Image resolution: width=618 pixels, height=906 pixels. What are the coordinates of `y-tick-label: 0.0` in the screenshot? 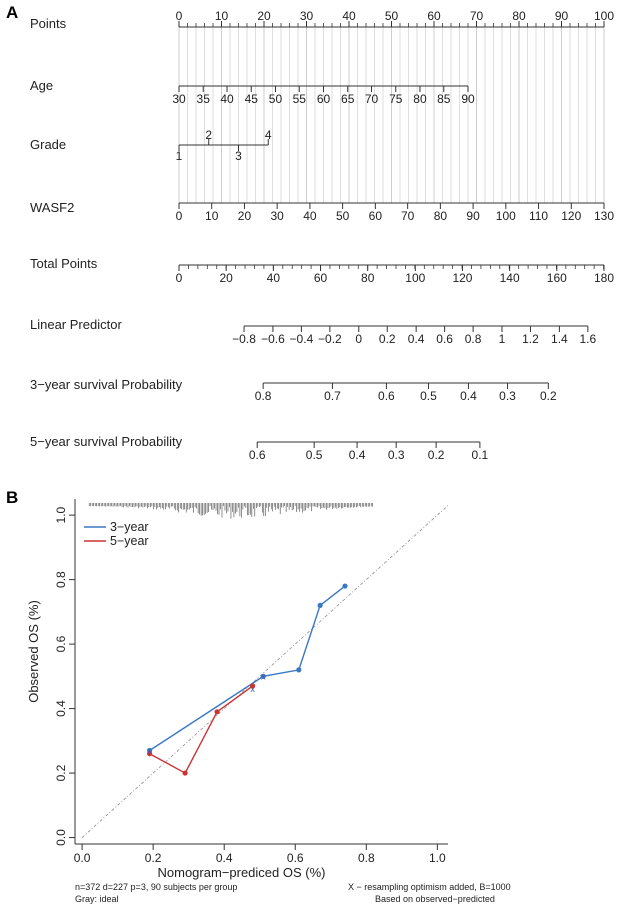 It's located at (61, 837).